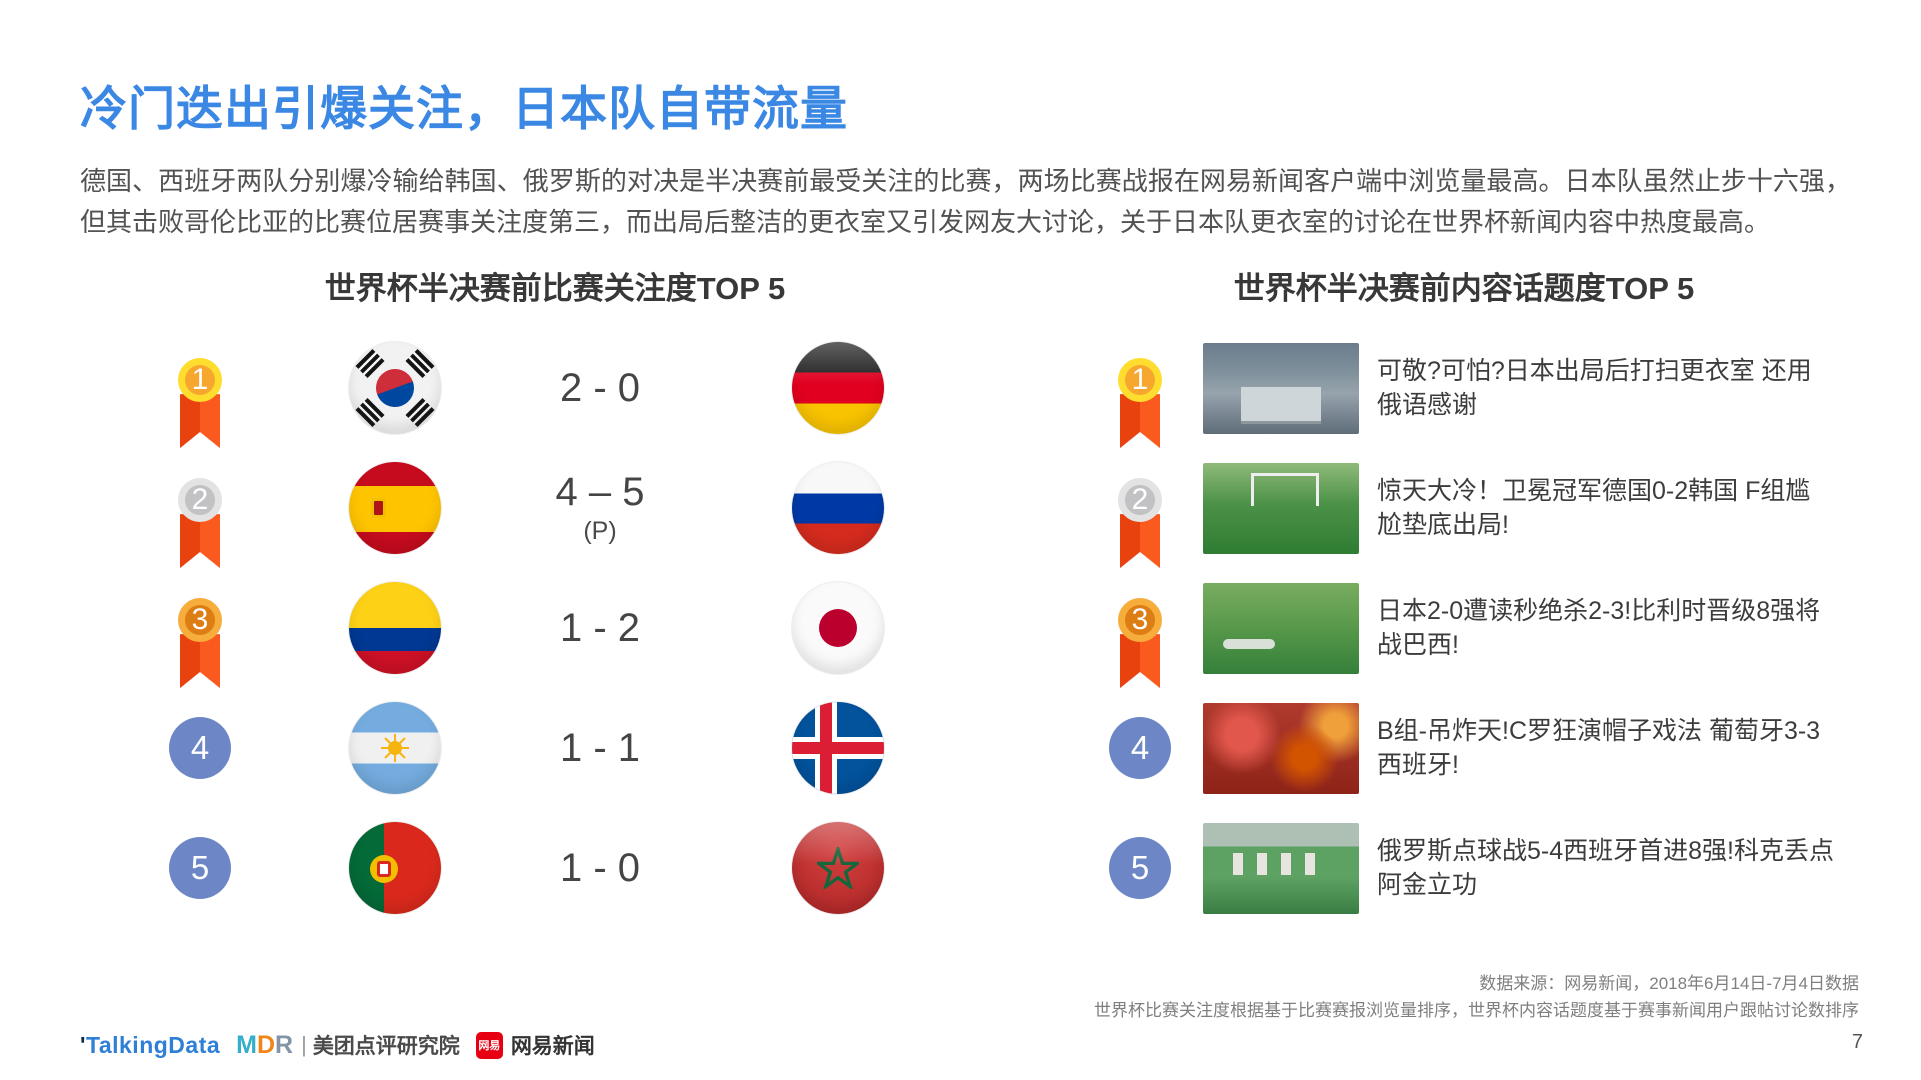  I want to click on meituan-dianping-research-logo: M D R | 美团点评研究院, so click(348, 1045).